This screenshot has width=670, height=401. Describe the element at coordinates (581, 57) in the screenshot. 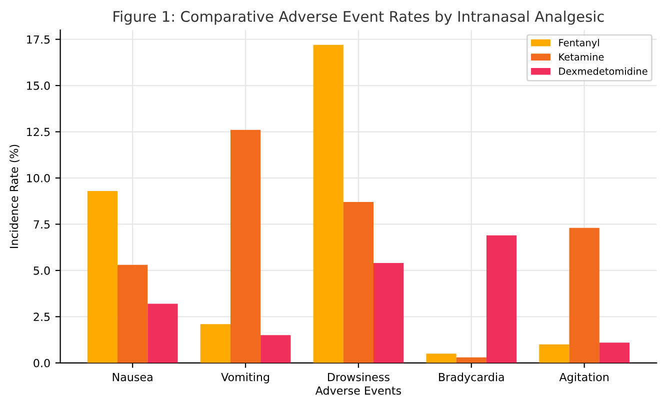

I see `legend-label: Ketamine` at that location.